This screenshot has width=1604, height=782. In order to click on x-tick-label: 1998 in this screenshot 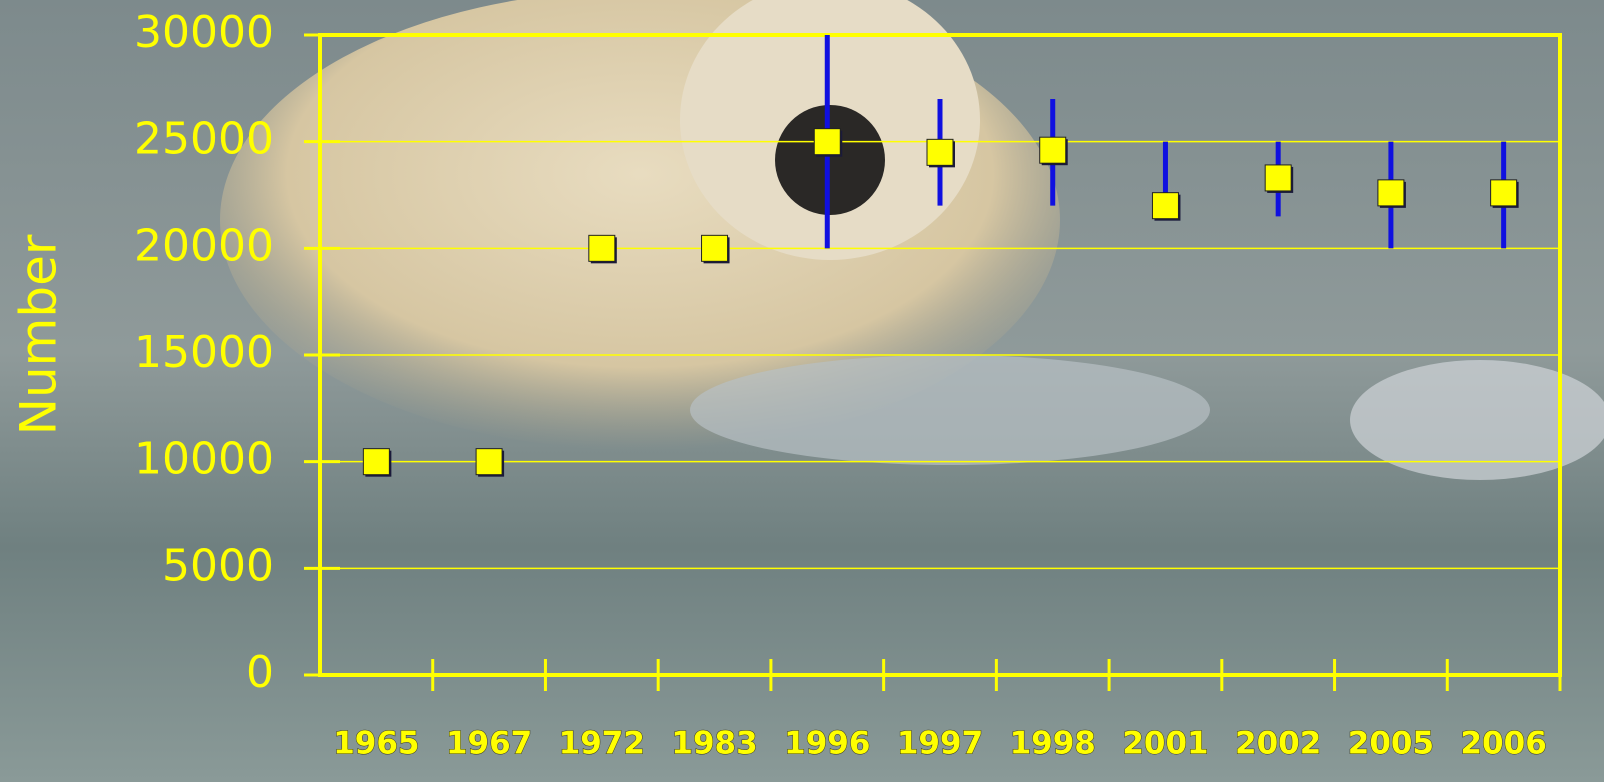, I will do `click(1053, 744)`.